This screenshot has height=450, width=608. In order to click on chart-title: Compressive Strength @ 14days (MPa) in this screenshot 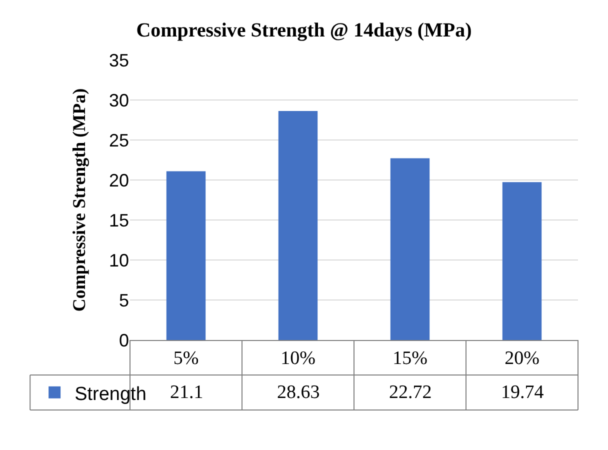, I will do `click(304, 31)`.